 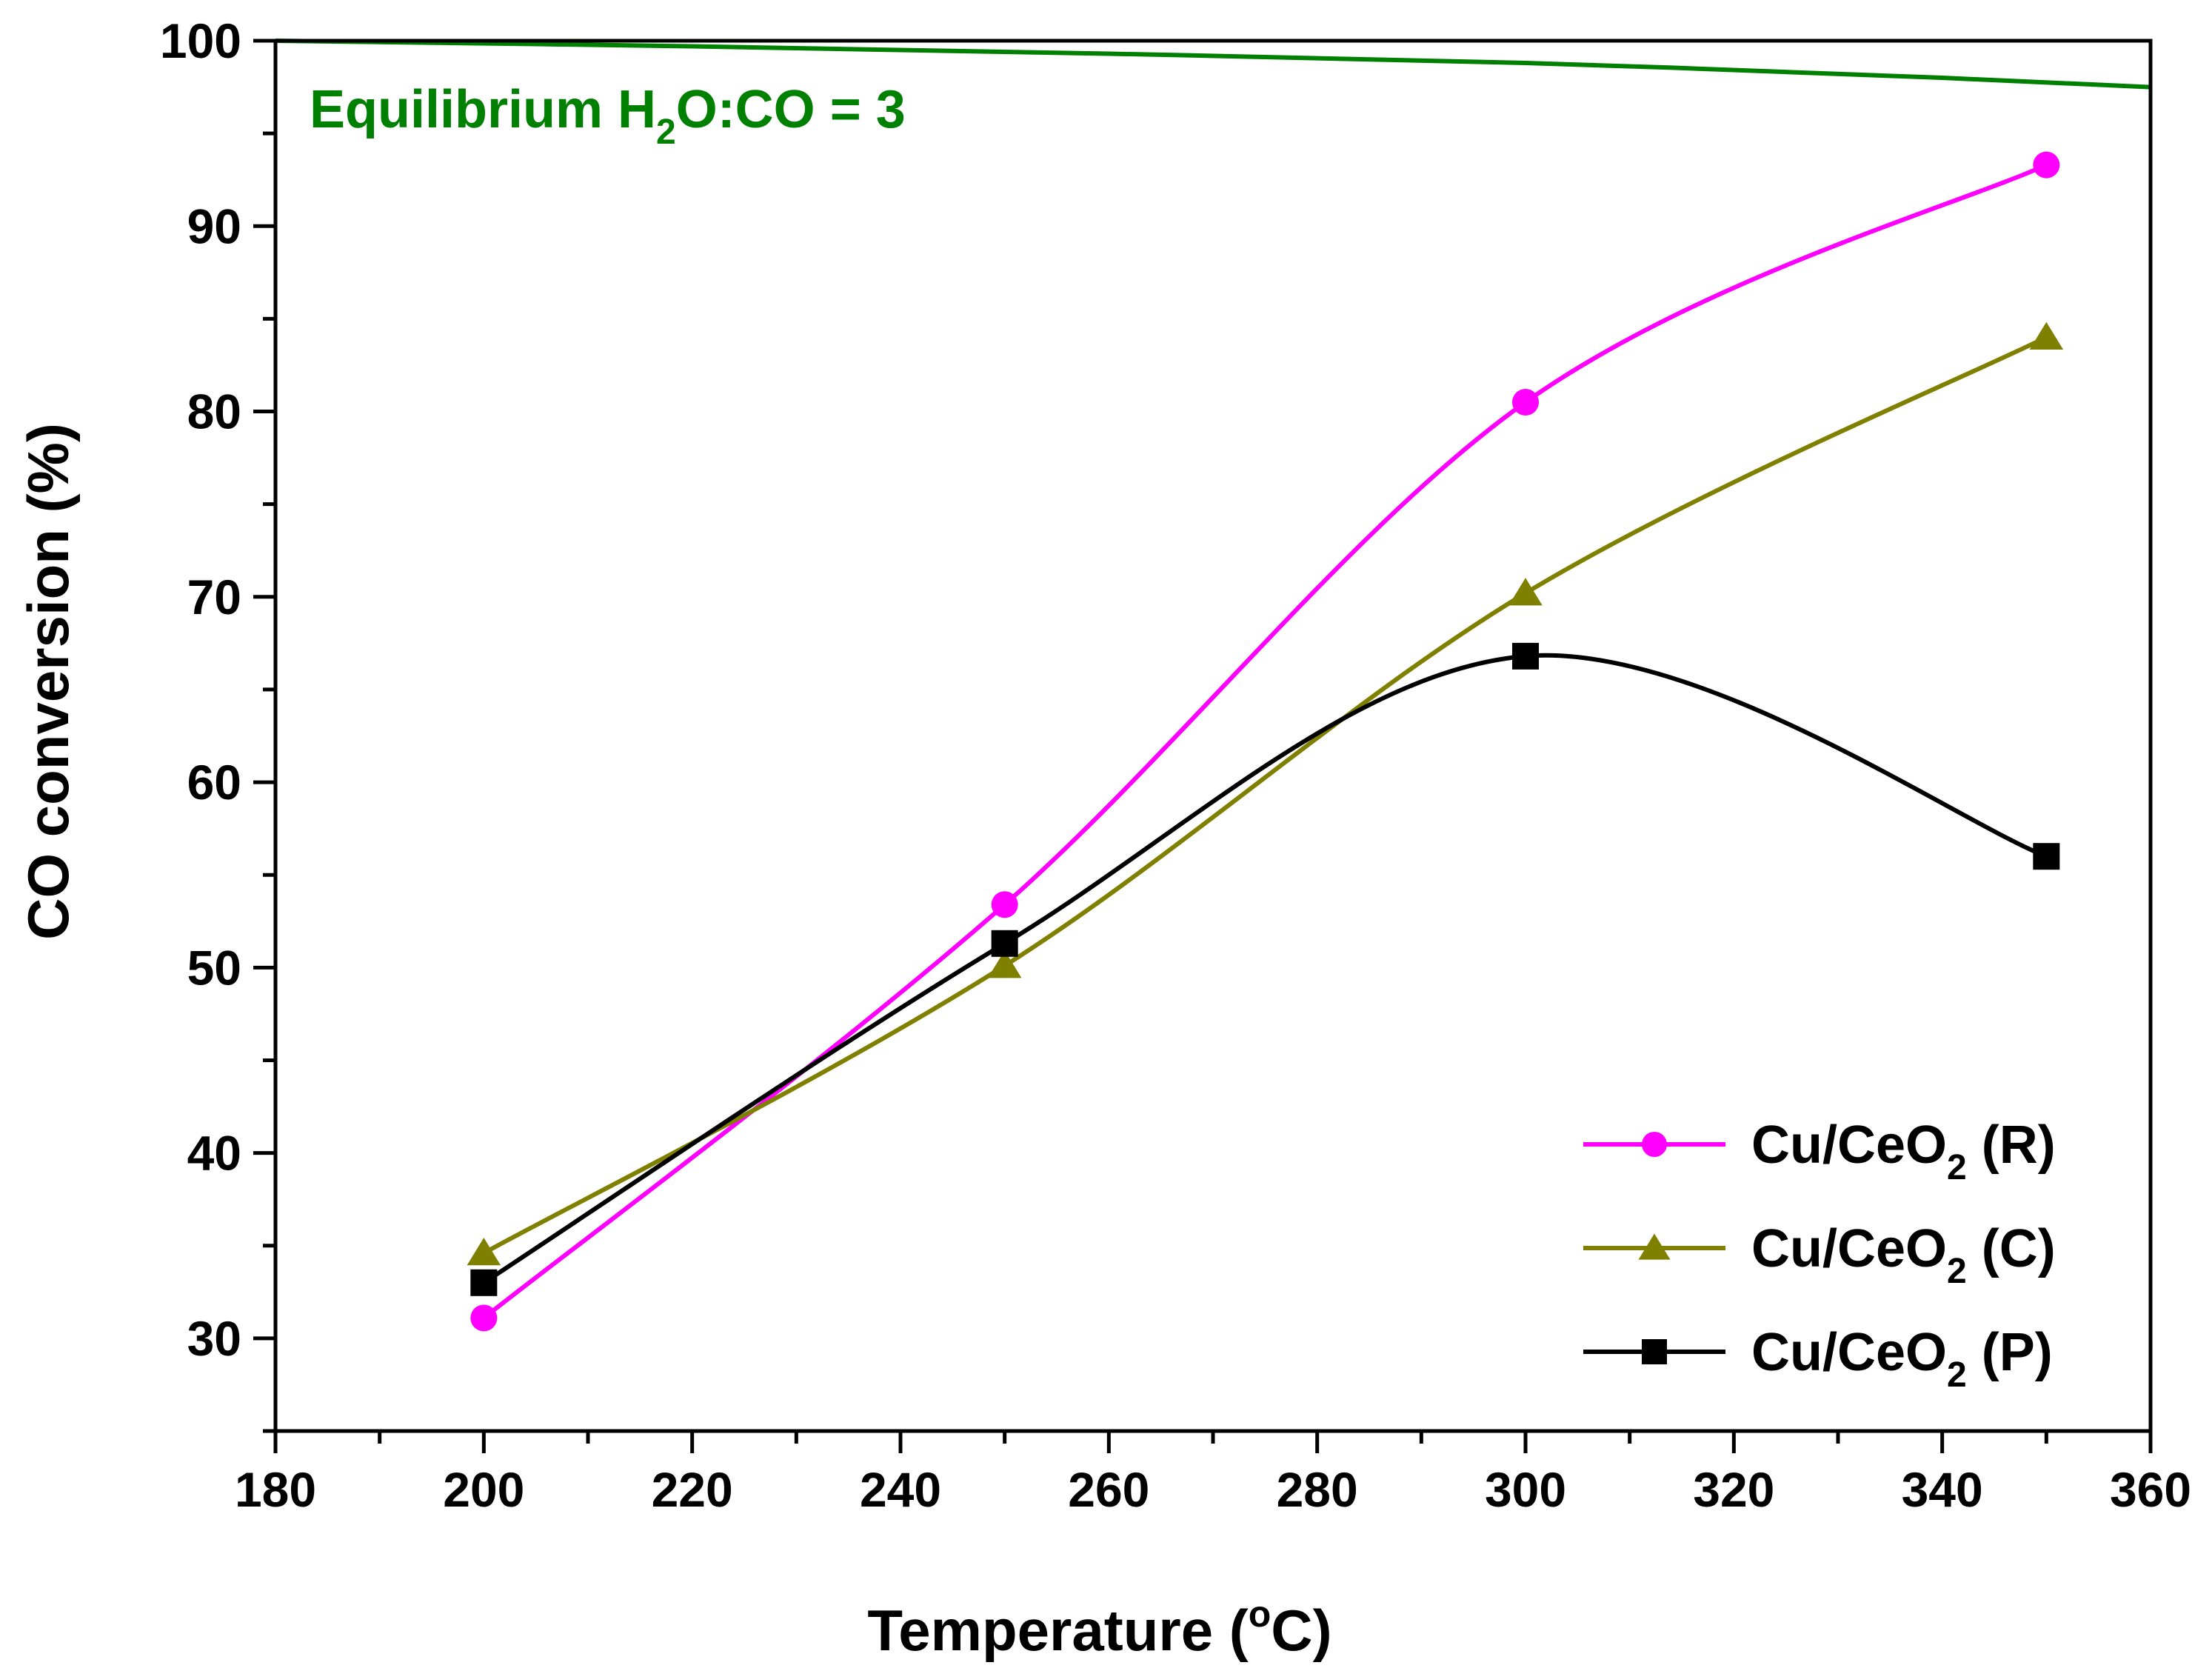 What do you see at coordinates (1903, 1255) in the screenshot?
I see `legend-label: Cu/CeO2 (C)` at bounding box center [1903, 1255].